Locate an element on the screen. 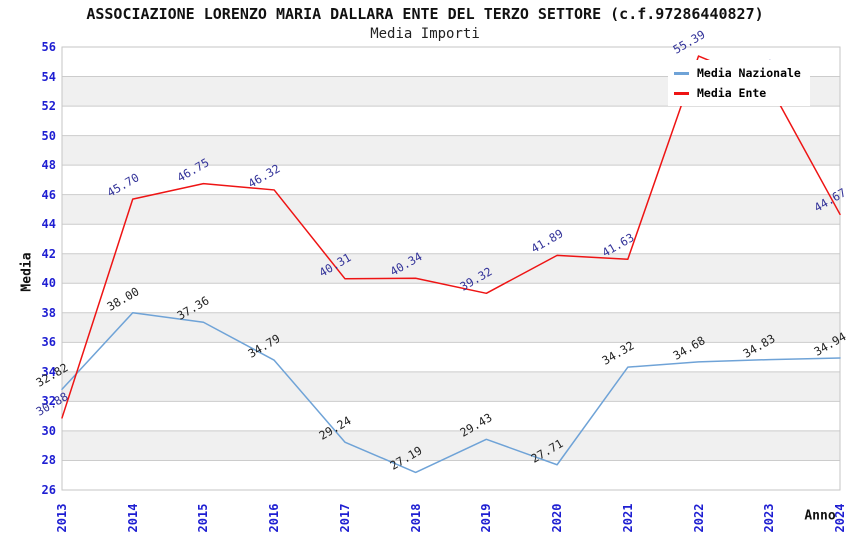 This screenshot has height=550, width=850. legend: Media Nazionale Media Ente is located at coordinates (739, 83).